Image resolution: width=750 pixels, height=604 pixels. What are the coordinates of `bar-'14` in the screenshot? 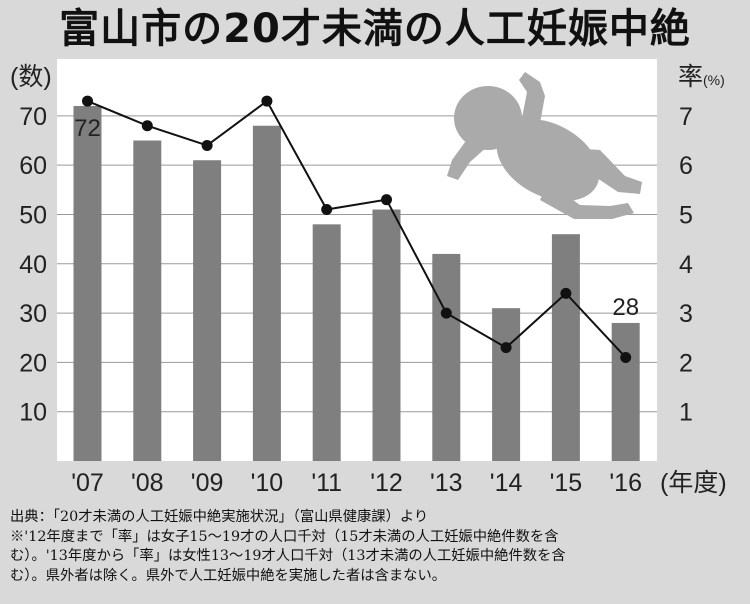 It's located at (506, 384).